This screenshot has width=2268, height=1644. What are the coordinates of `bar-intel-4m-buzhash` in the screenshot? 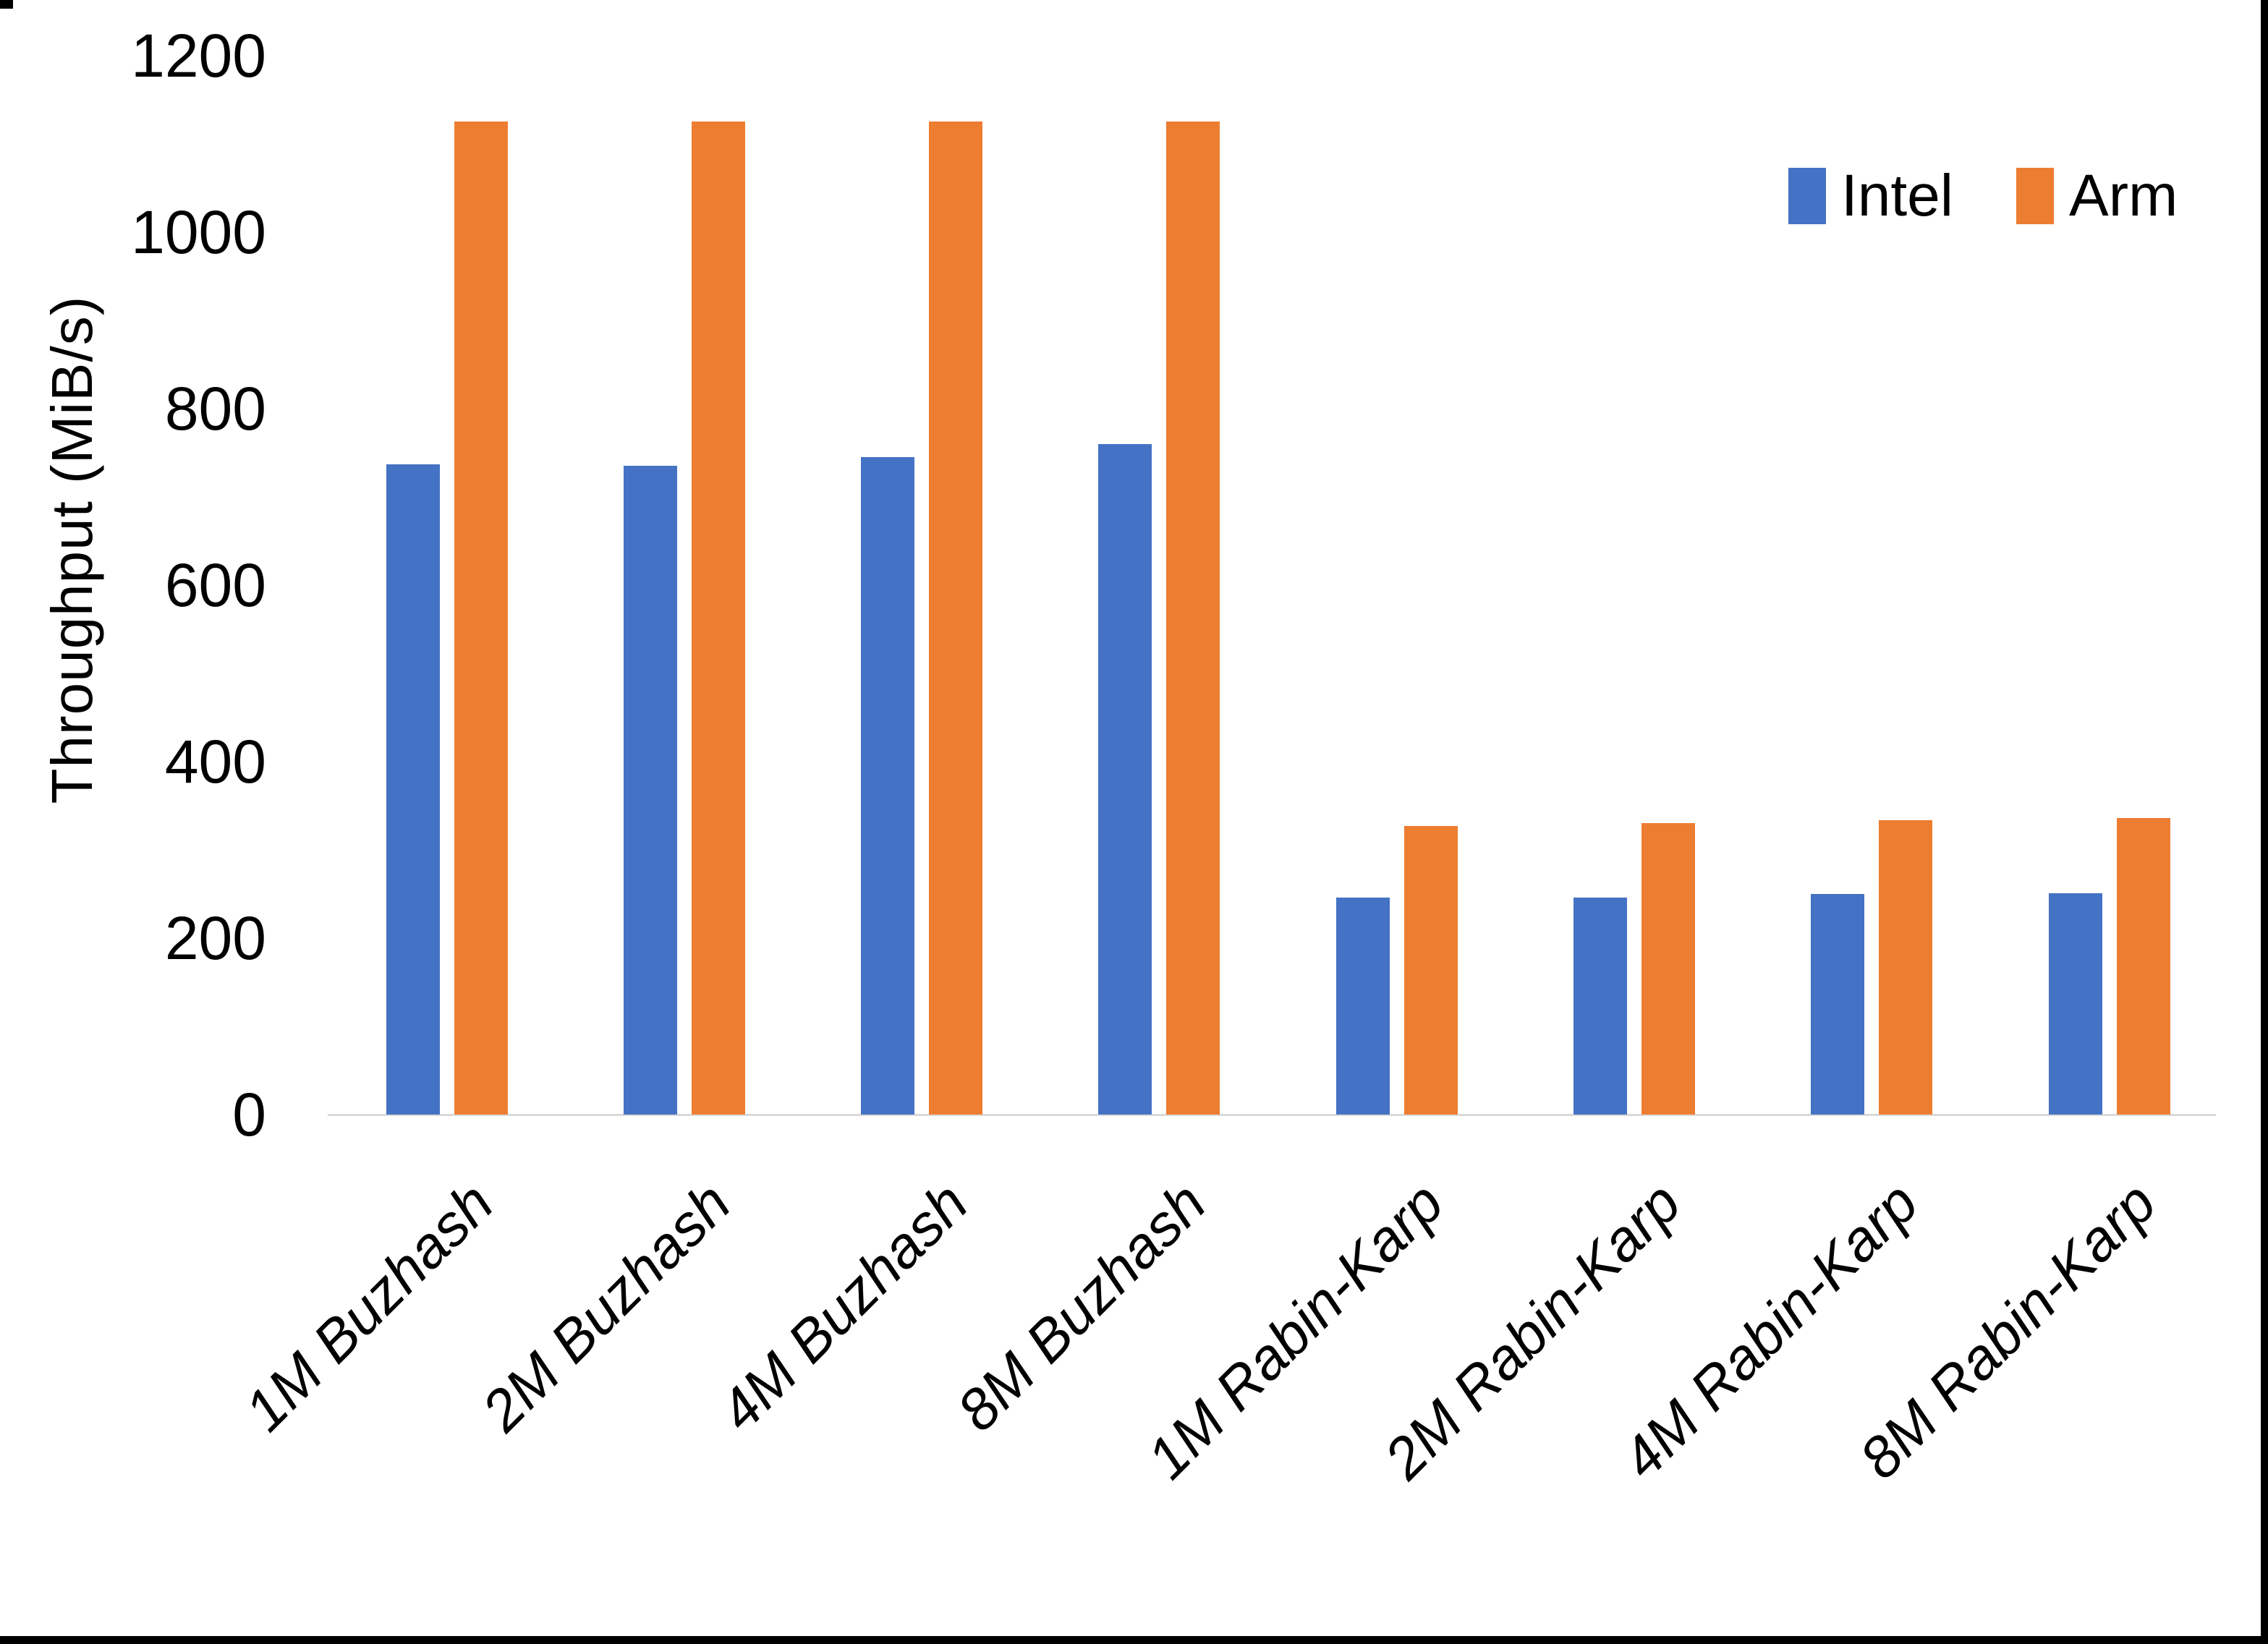 It's located at (888, 786).